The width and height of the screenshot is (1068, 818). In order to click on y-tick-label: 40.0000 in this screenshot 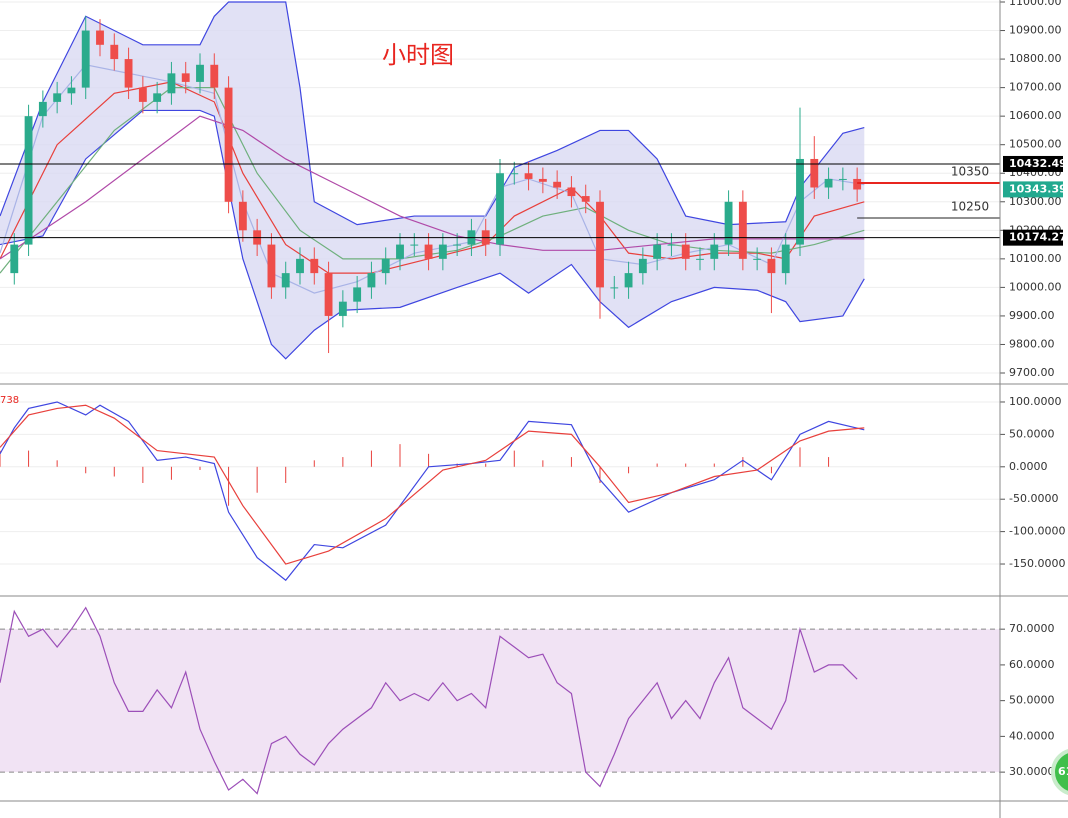, I will do `click(1032, 735)`.